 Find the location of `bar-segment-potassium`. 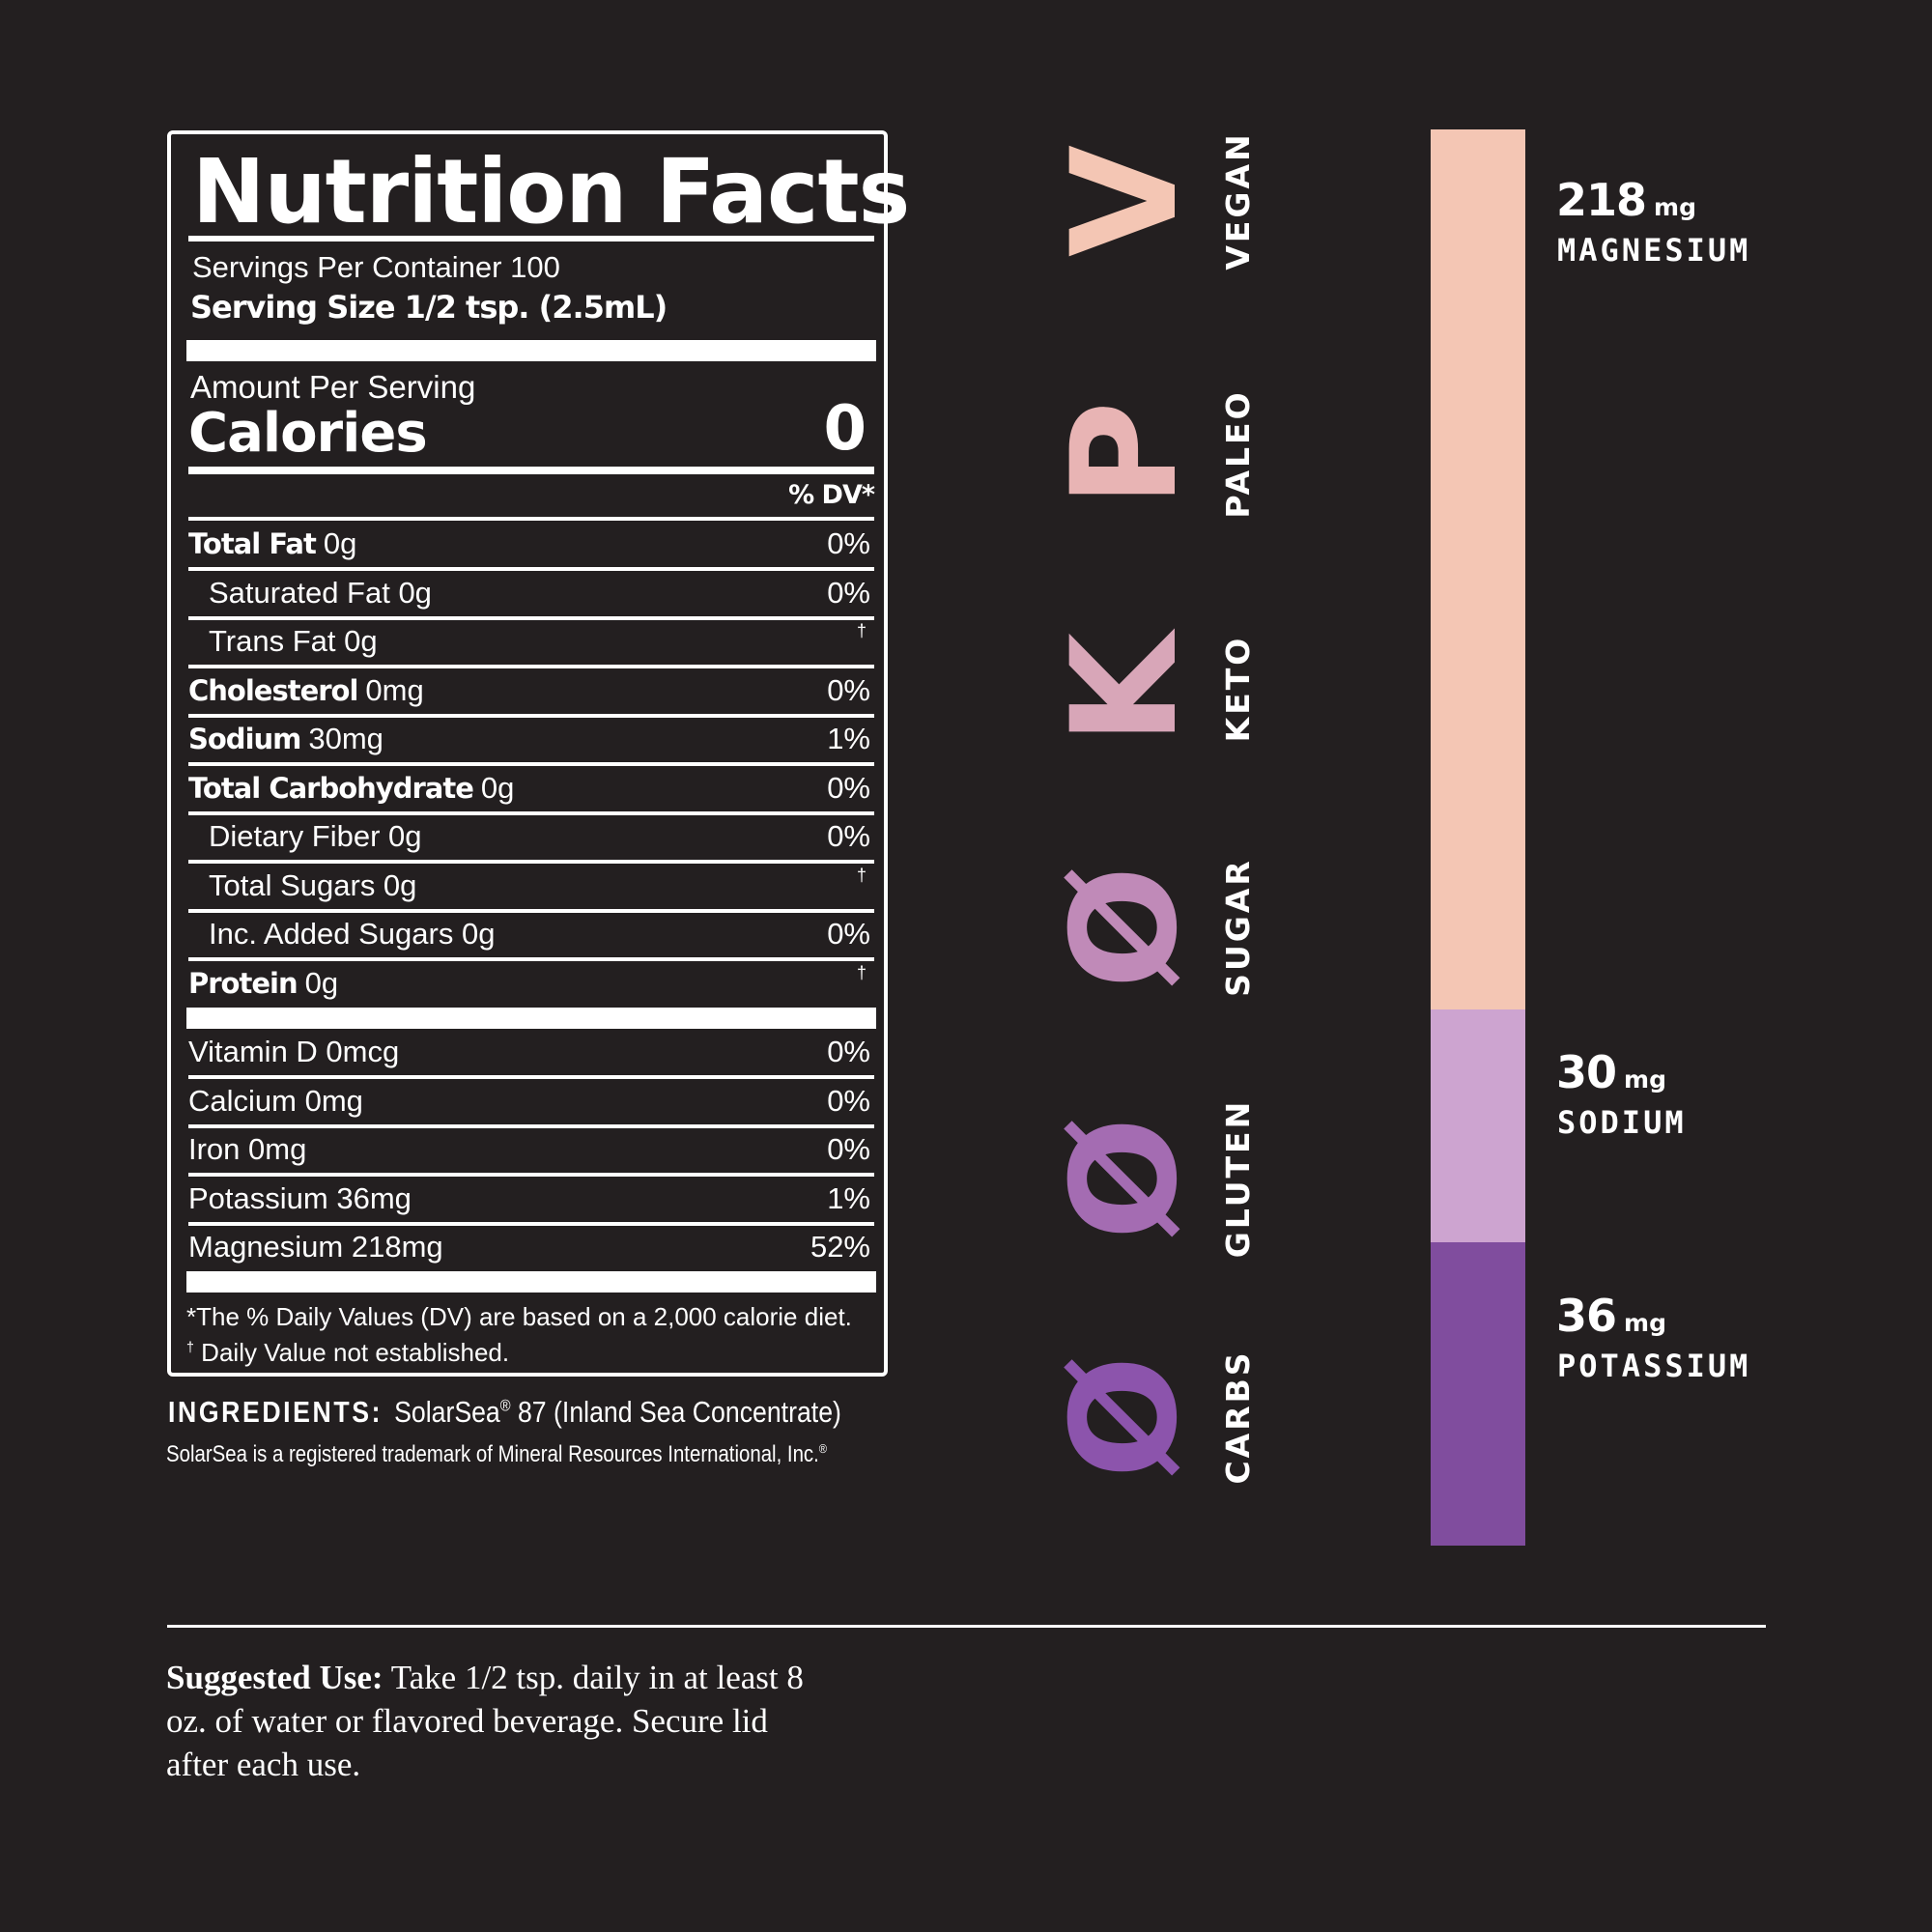

bar-segment-potassium is located at coordinates (1478, 1394).